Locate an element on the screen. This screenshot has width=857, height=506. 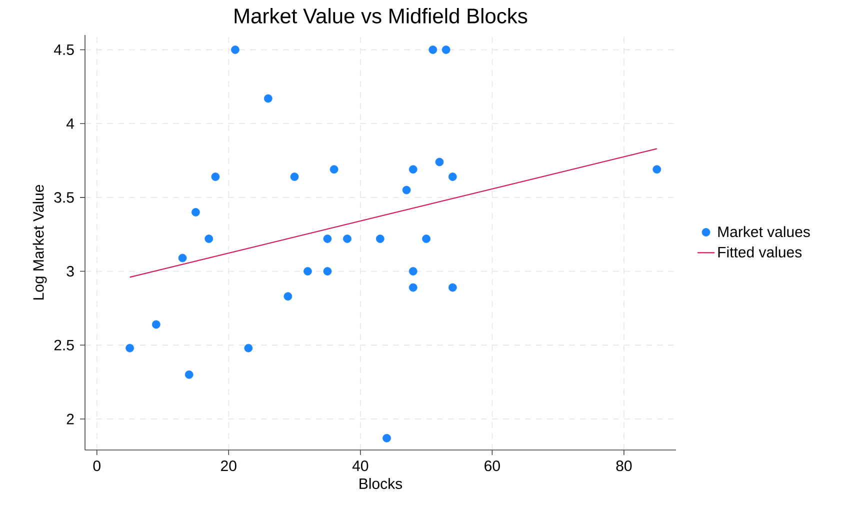
y-tick-label: 4.5 is located at coordinates (64, 49).